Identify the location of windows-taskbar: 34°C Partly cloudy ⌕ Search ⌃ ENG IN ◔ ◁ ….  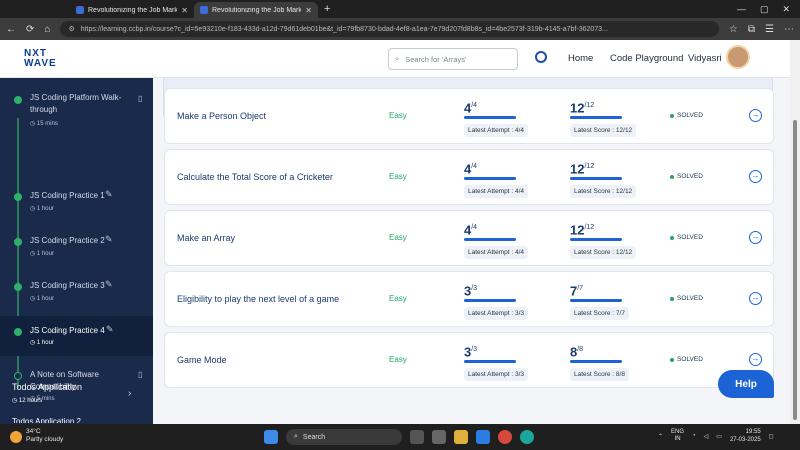
(400, 437).